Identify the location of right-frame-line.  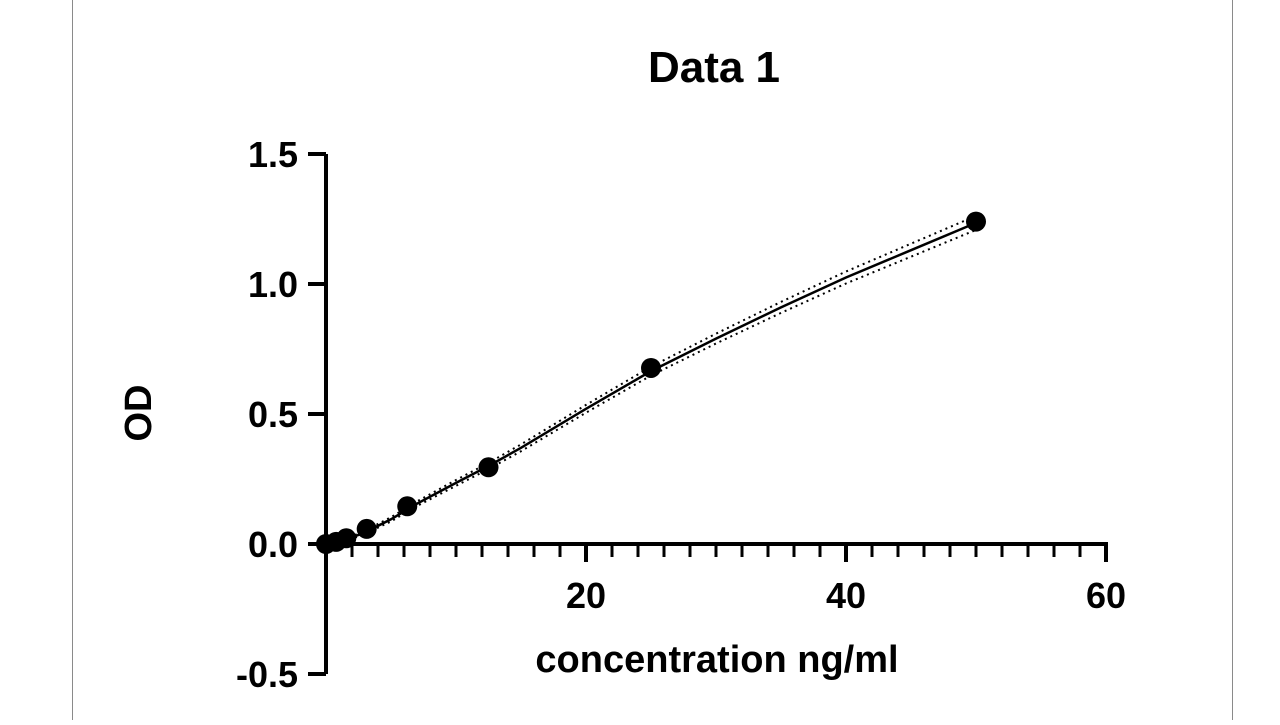
(1232, 360).